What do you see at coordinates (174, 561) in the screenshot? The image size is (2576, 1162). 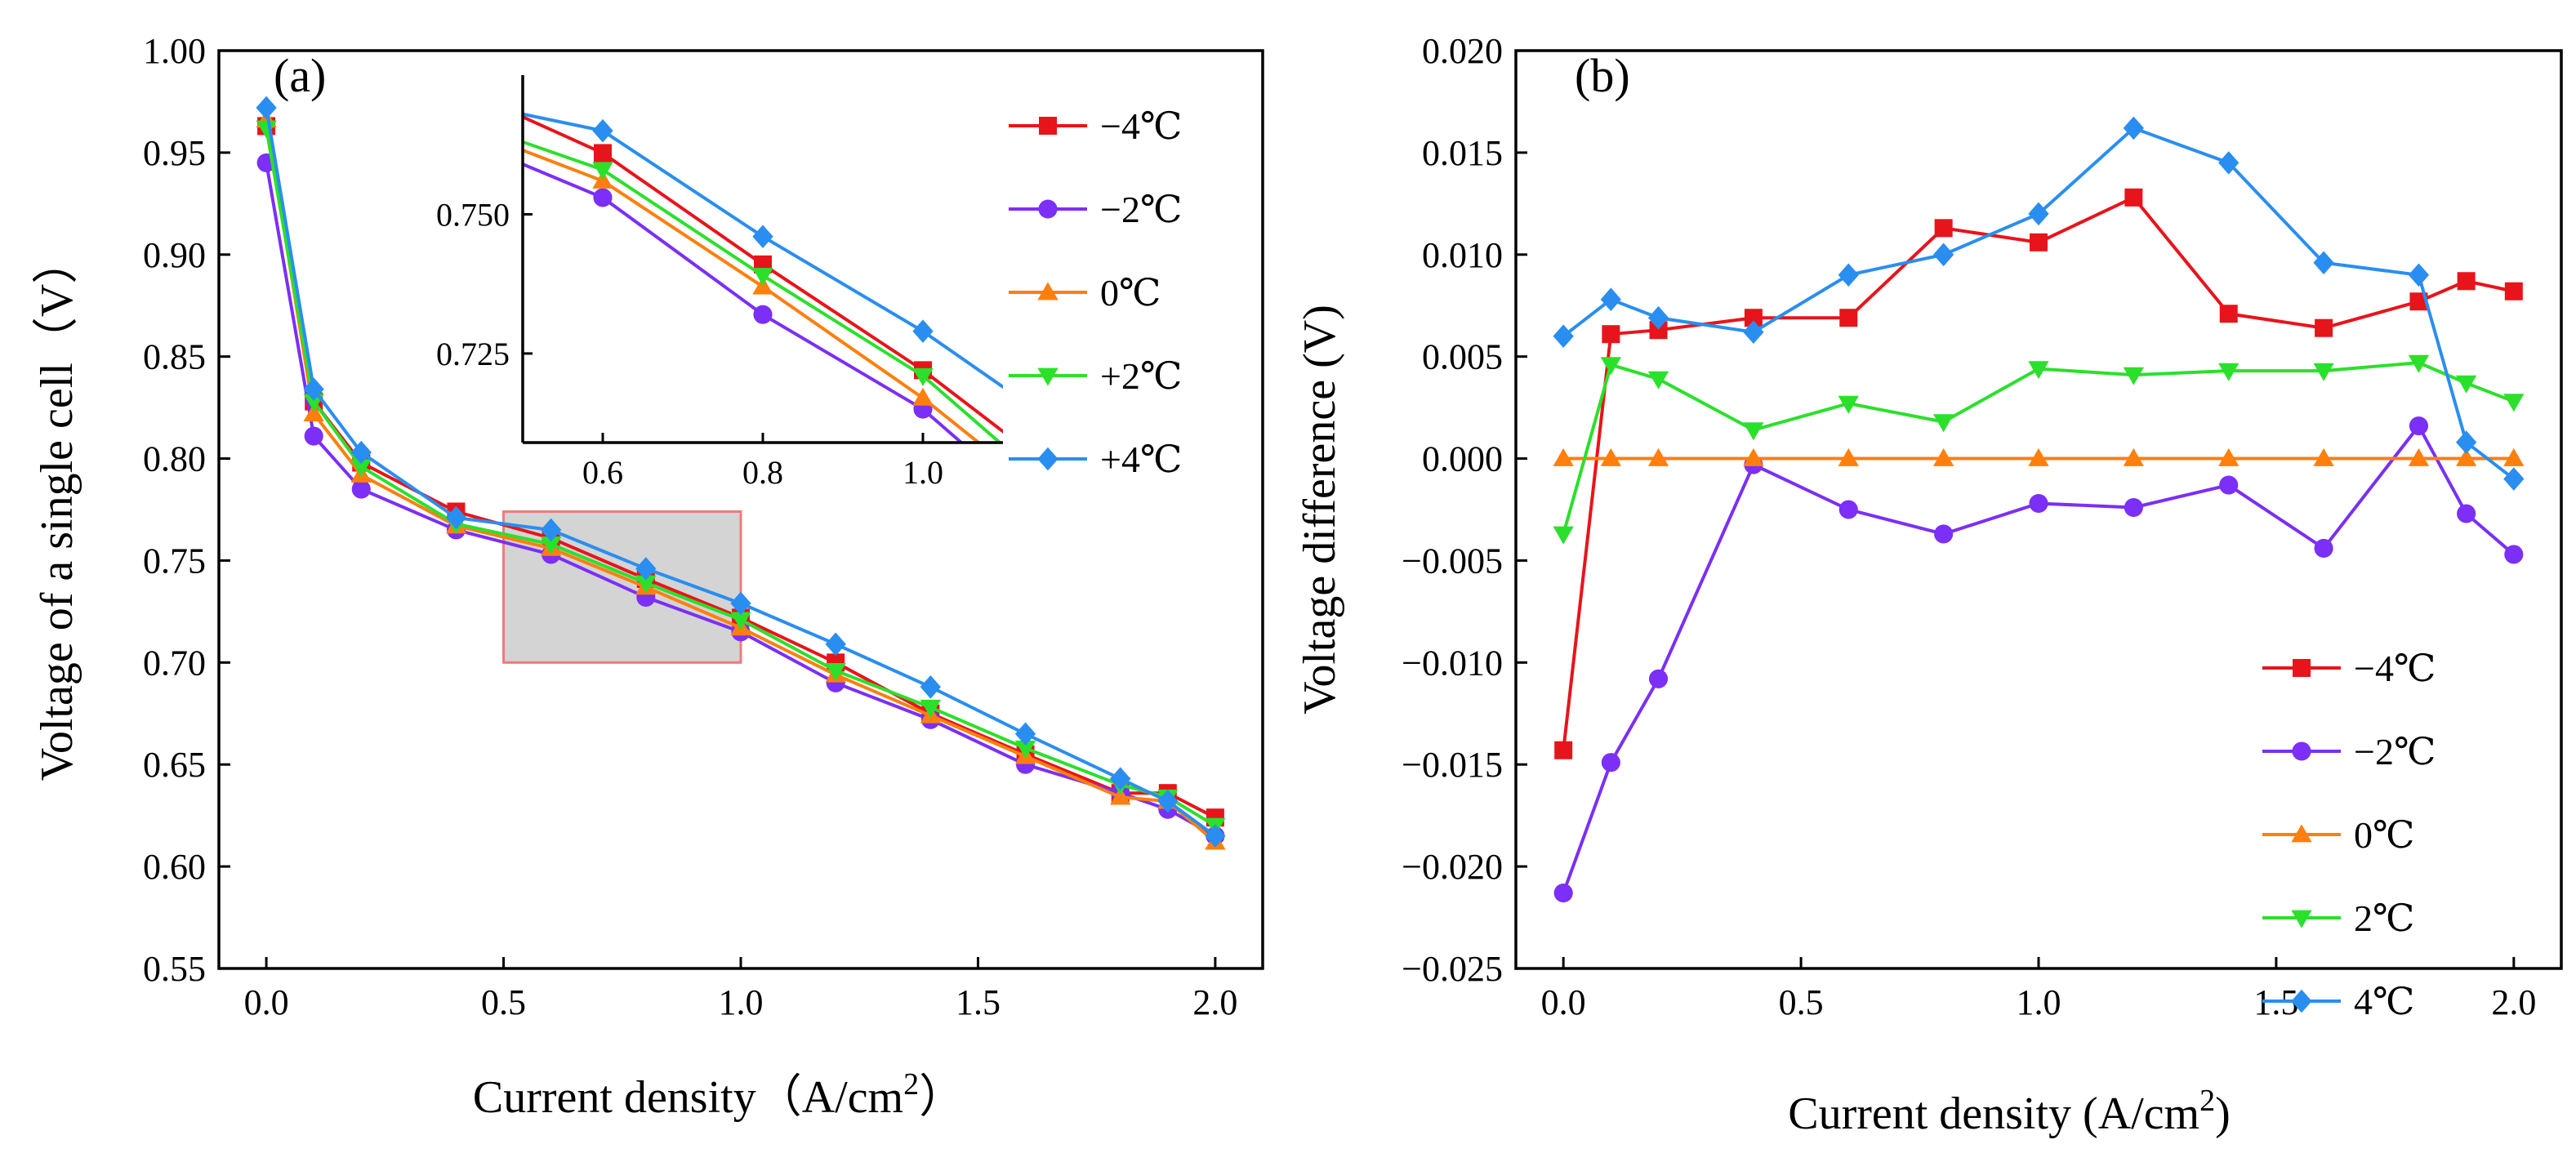 I see `y-tick-label: 0.75` at bounding box center [174, 561].